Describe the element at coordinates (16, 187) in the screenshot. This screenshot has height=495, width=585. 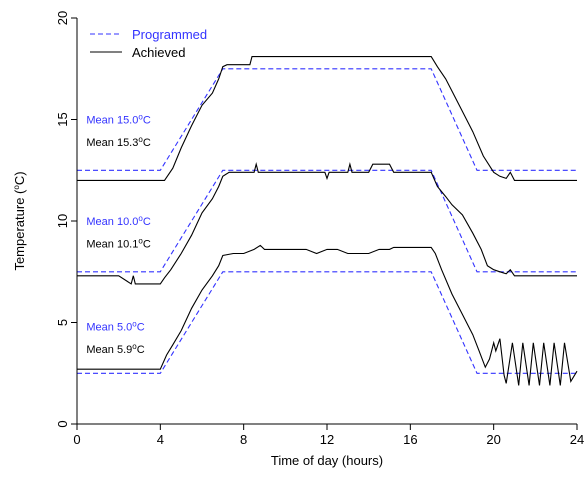
I see `y-axis-title-degree: o` at that location.